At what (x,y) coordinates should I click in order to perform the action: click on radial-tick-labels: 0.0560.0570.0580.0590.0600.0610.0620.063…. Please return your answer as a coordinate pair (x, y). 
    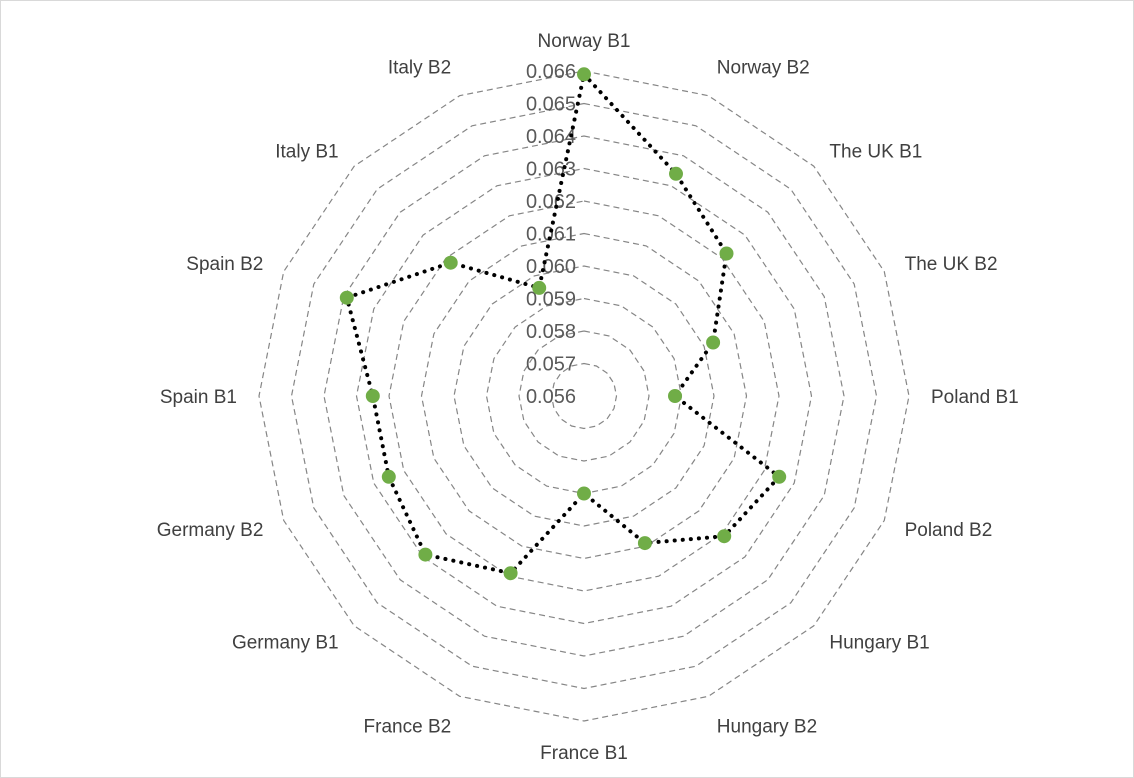
    Looking at the image, I should click on (551, 234).